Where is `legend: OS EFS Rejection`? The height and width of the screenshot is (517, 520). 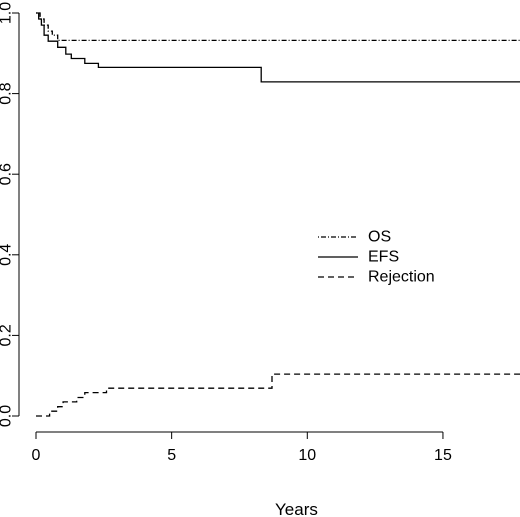
legend: OS EFS Rejection is located at coordinates (376, 257).